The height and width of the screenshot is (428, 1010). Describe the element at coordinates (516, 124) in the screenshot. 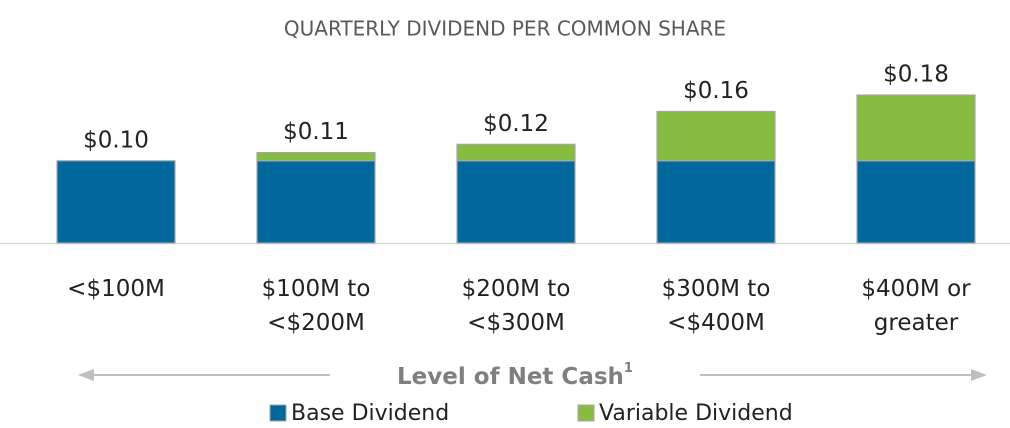

I see `total-label: $0.12` at that location.